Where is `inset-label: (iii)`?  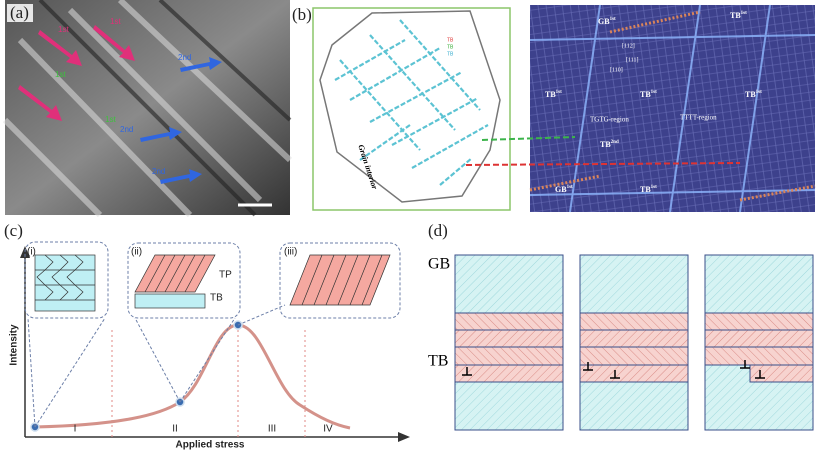
inset-label: (iii) is located at coordinates (290, 252).